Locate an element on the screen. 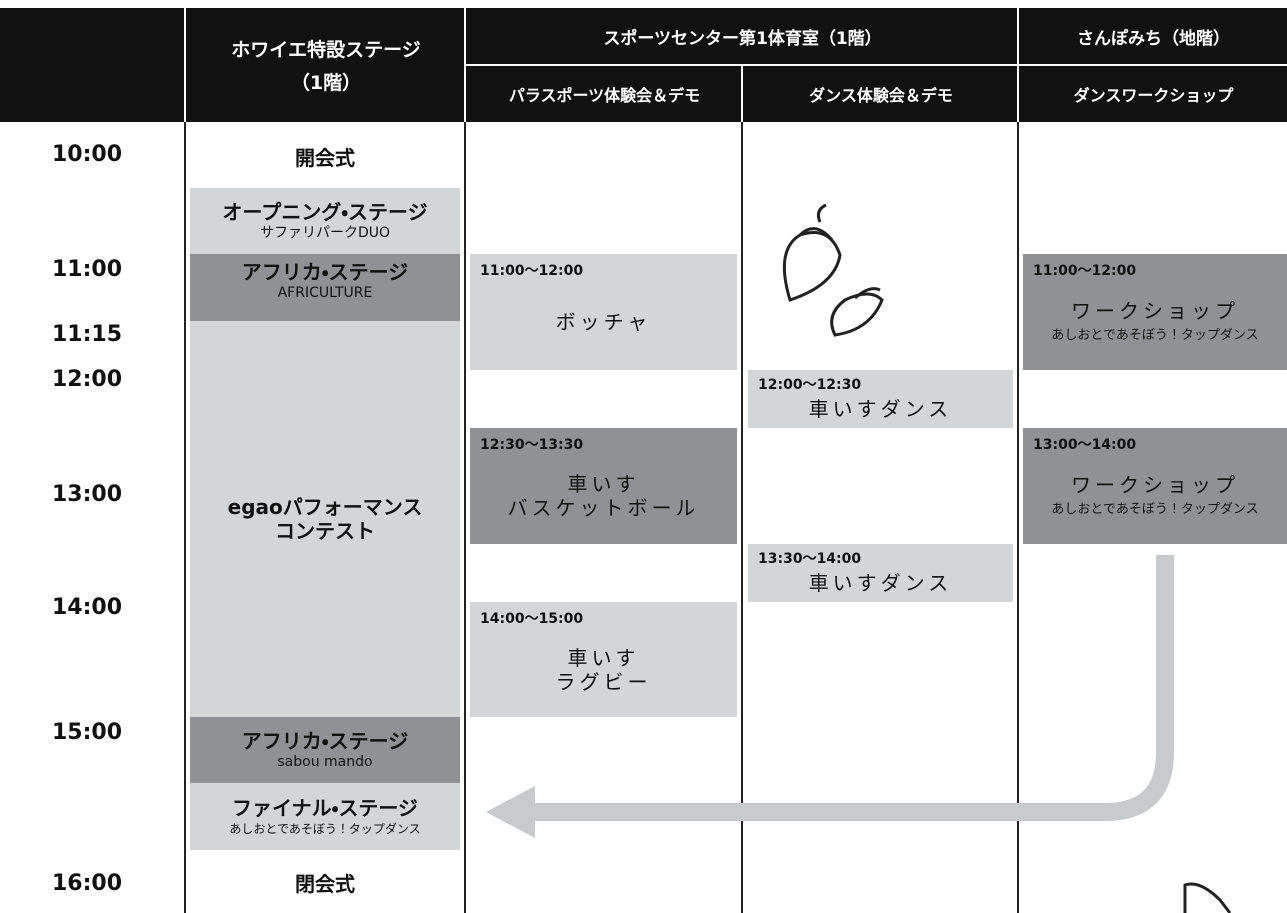 The image size is (1287, 913). event-time: 12:00〜12:30 is located at coordinates (810, 385).